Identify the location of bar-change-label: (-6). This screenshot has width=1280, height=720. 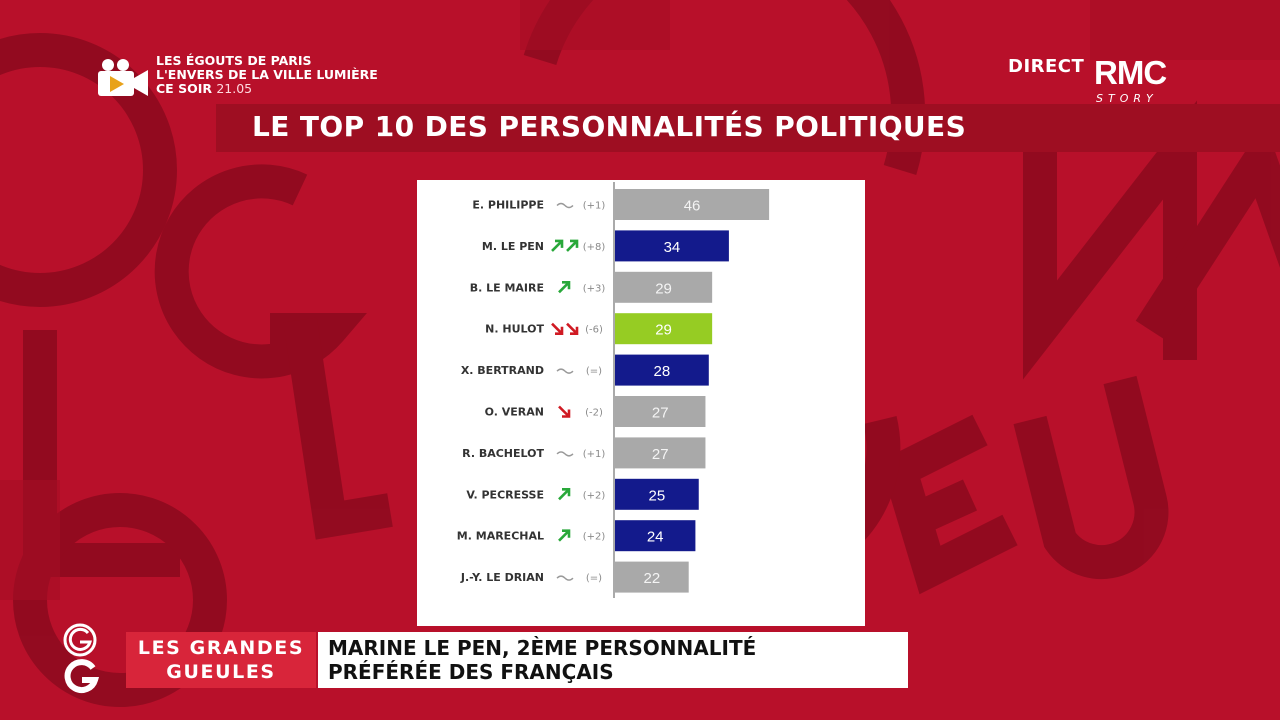
(594, 330).